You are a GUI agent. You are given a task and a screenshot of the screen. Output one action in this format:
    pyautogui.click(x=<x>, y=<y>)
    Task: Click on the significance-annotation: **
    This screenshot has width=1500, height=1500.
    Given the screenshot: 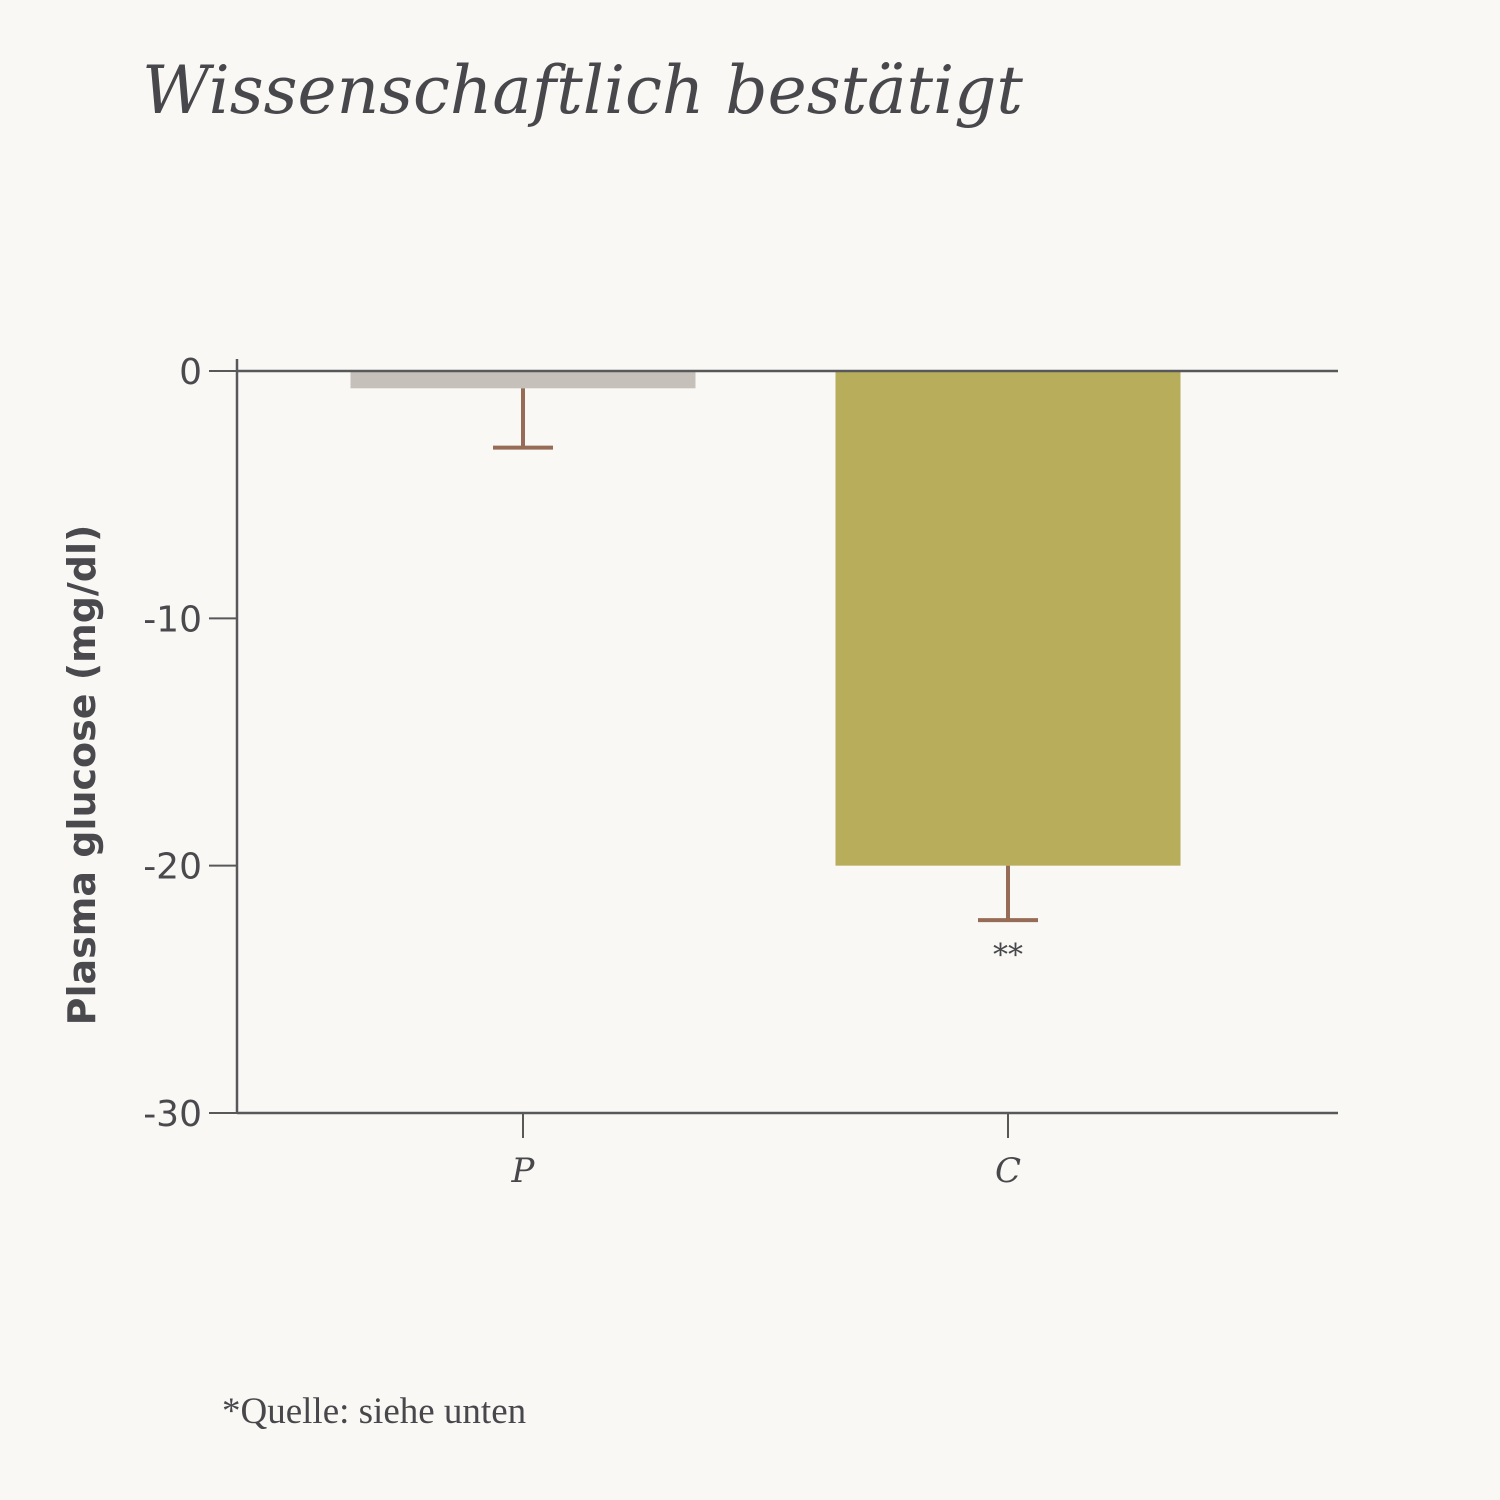 What is the action you would take?
    pyautogui.click(x=1008, y=955)
    